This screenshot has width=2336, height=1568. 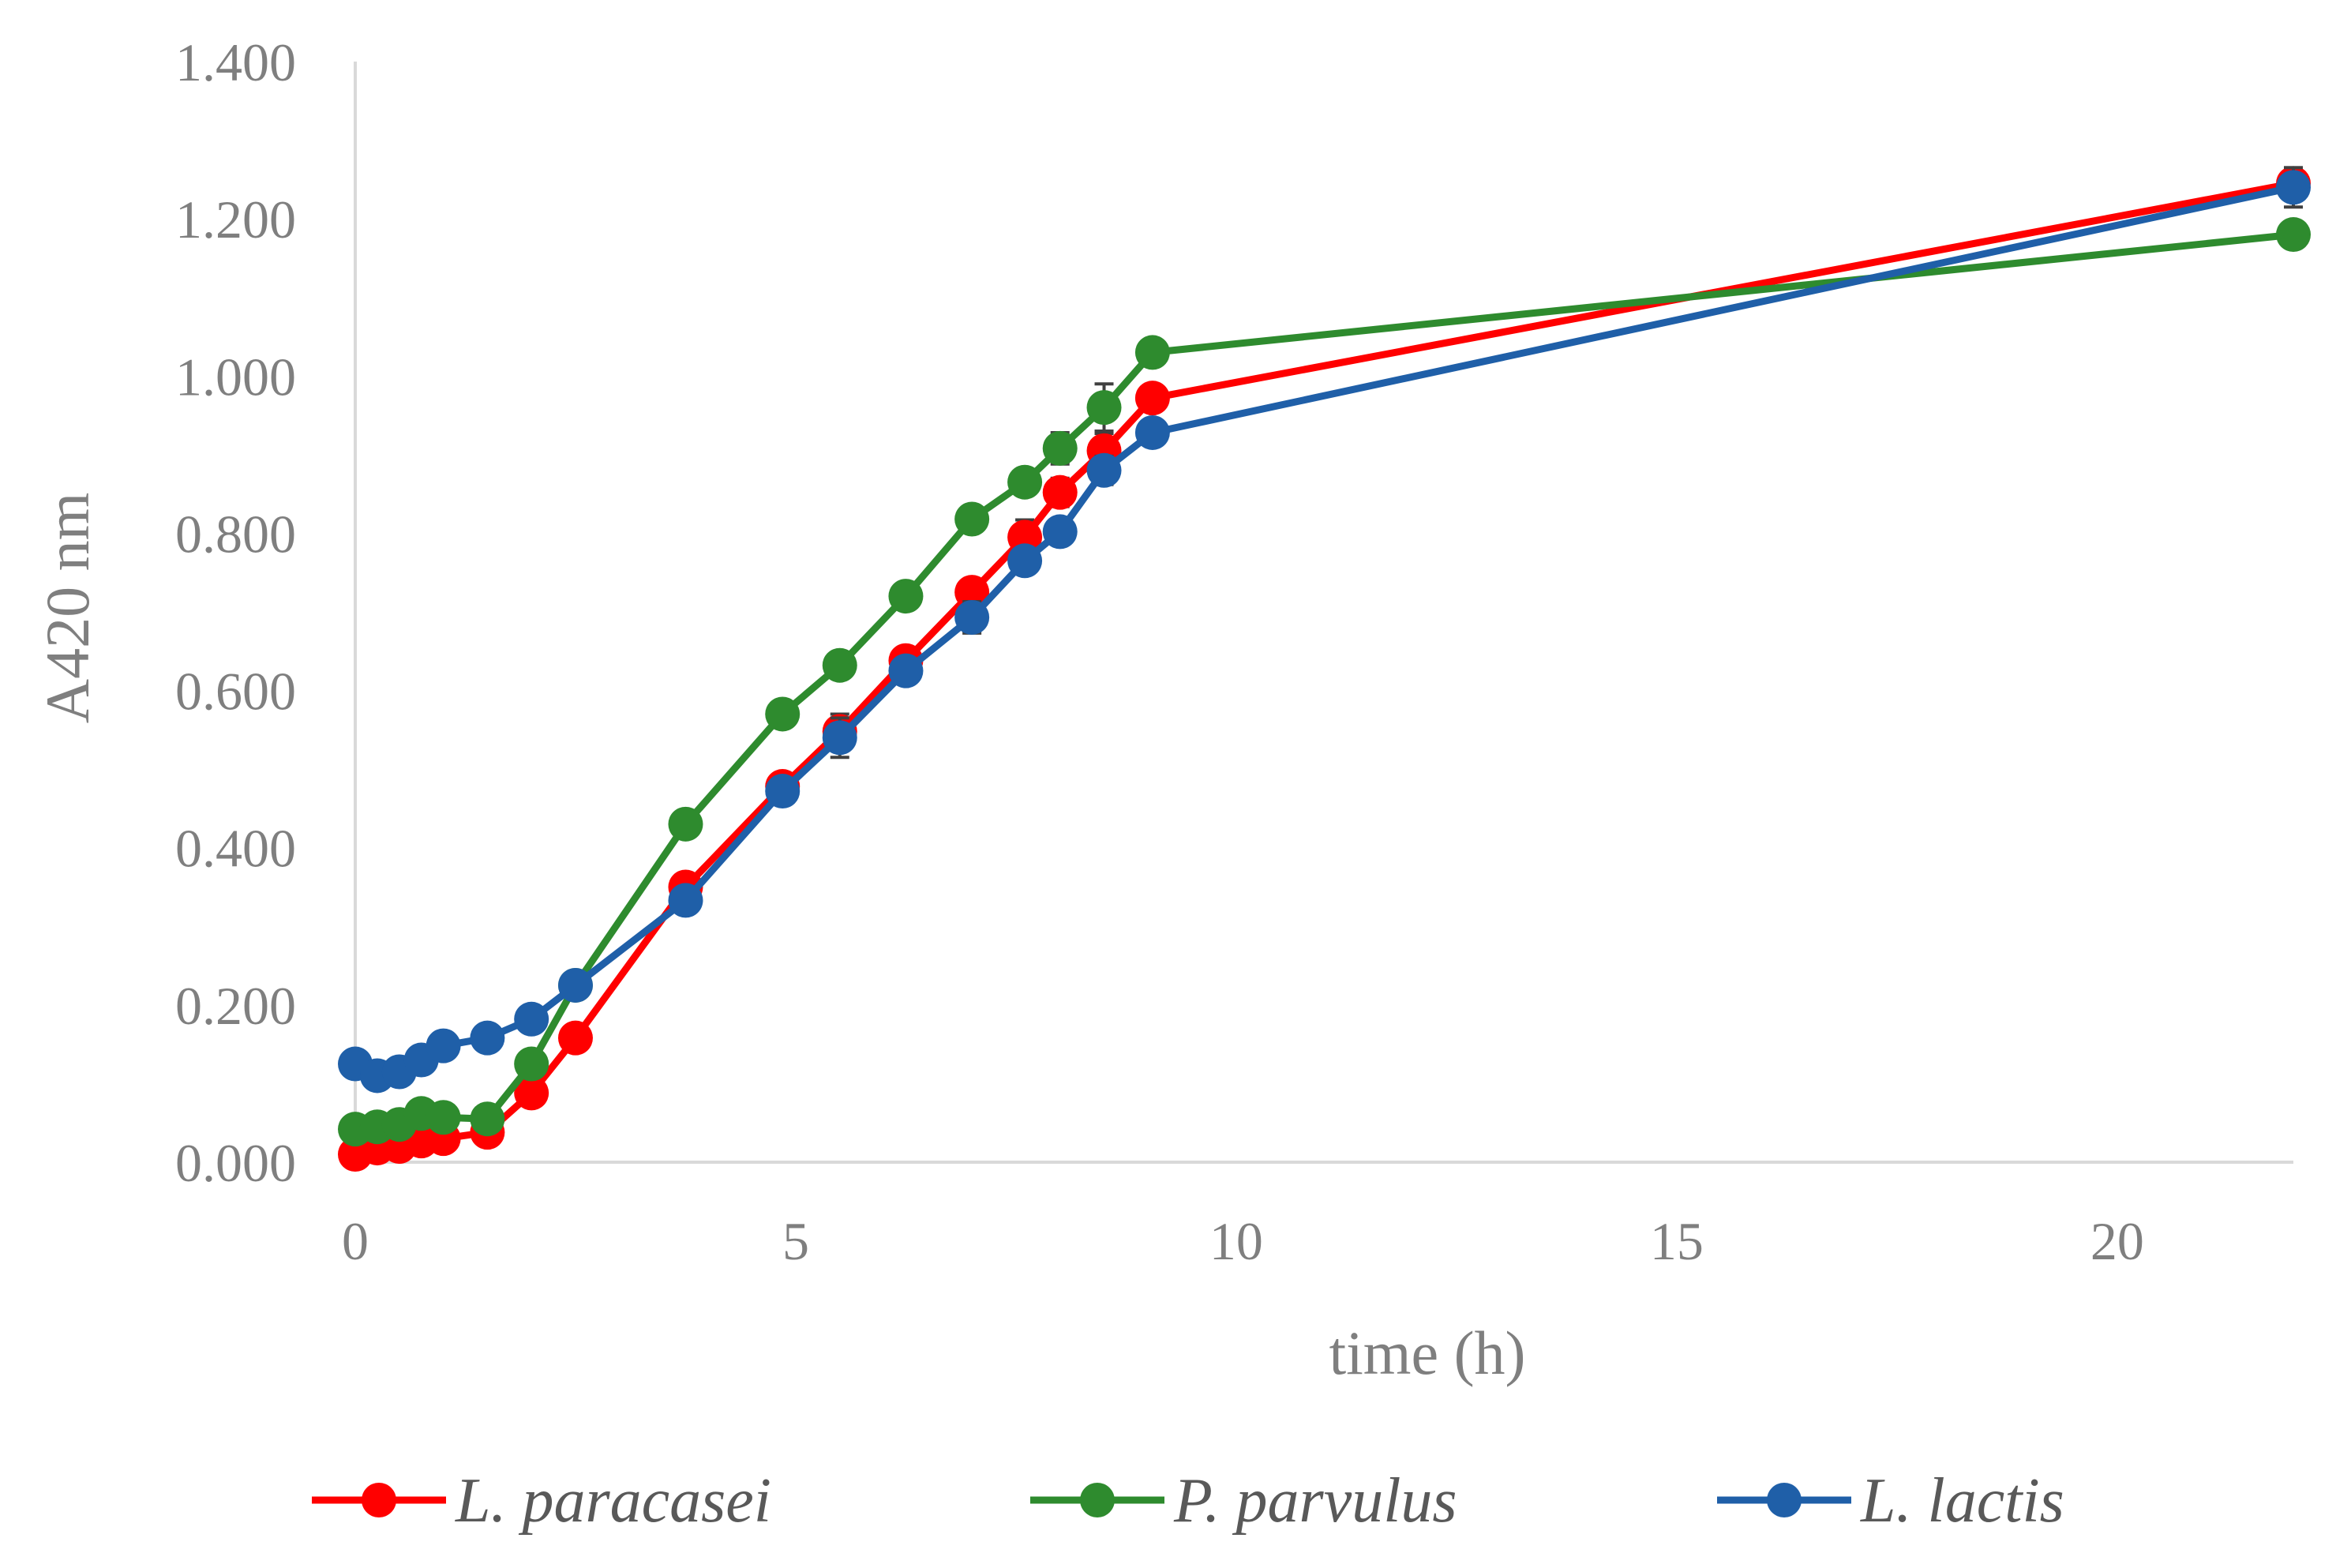 What do you see at coordinates (235, 62) in the screenshot?
I see `y-tick-label: 1.400` at bounding box center [235, 62].